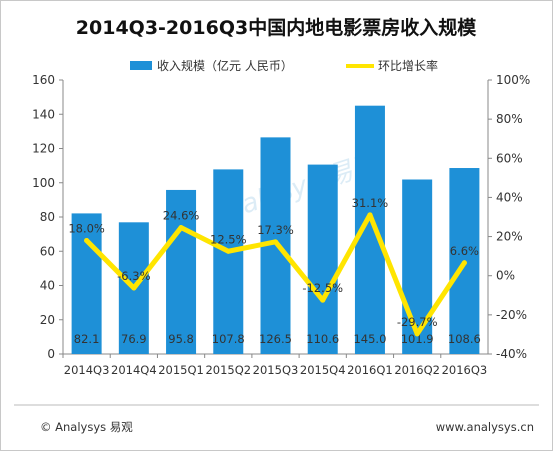  Describe the element at coordinates (464, 339) in the screenshot. I see `bar-value-label: 108.6` at that location.